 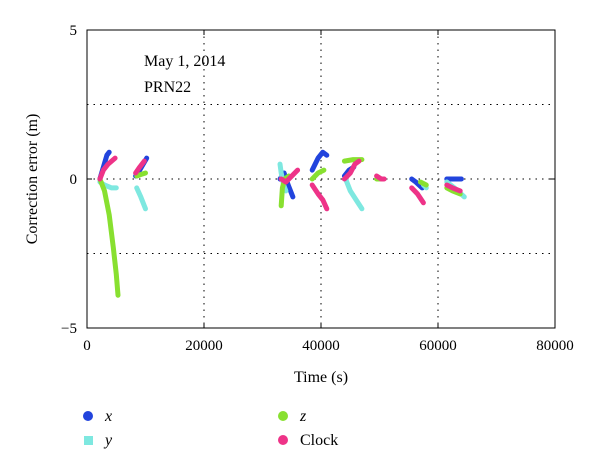 What do you see at coordinates (438, 346) in the screenshot?
I see `x-tick-label: 60000` at bounding box center [438, 346].